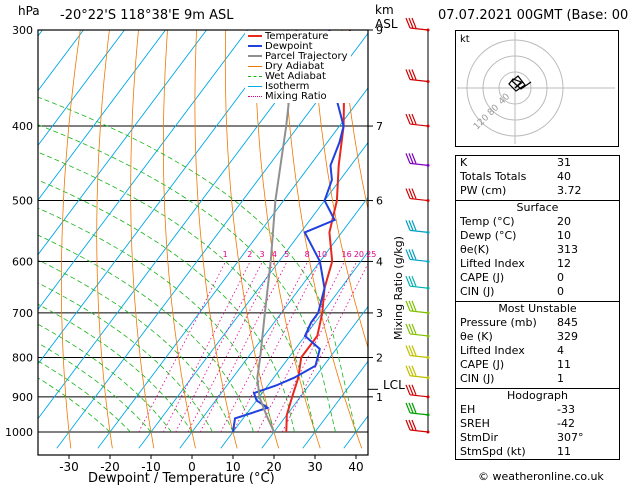 The height and width of the screenshot is (486, 629). I want to click on km-axis-label: km, so click(384, 10).